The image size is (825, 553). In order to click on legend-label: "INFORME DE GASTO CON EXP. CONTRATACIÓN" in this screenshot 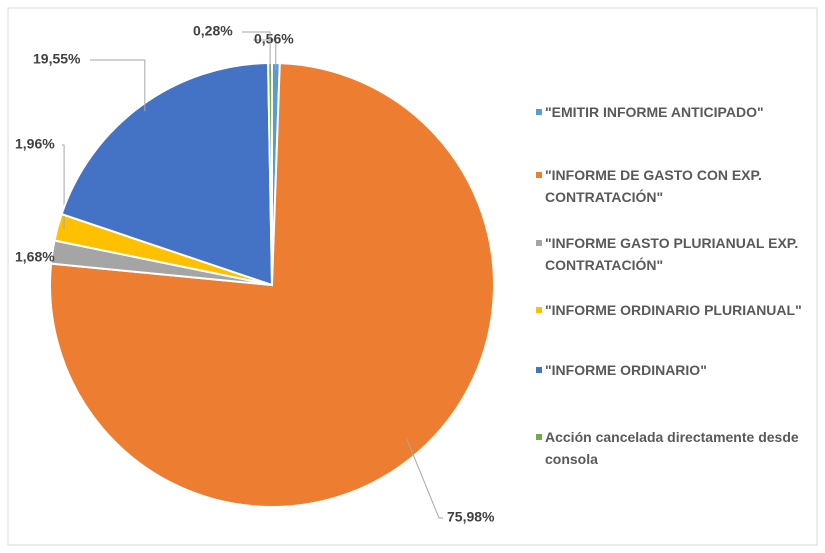, I will do `click(653, 186)`.